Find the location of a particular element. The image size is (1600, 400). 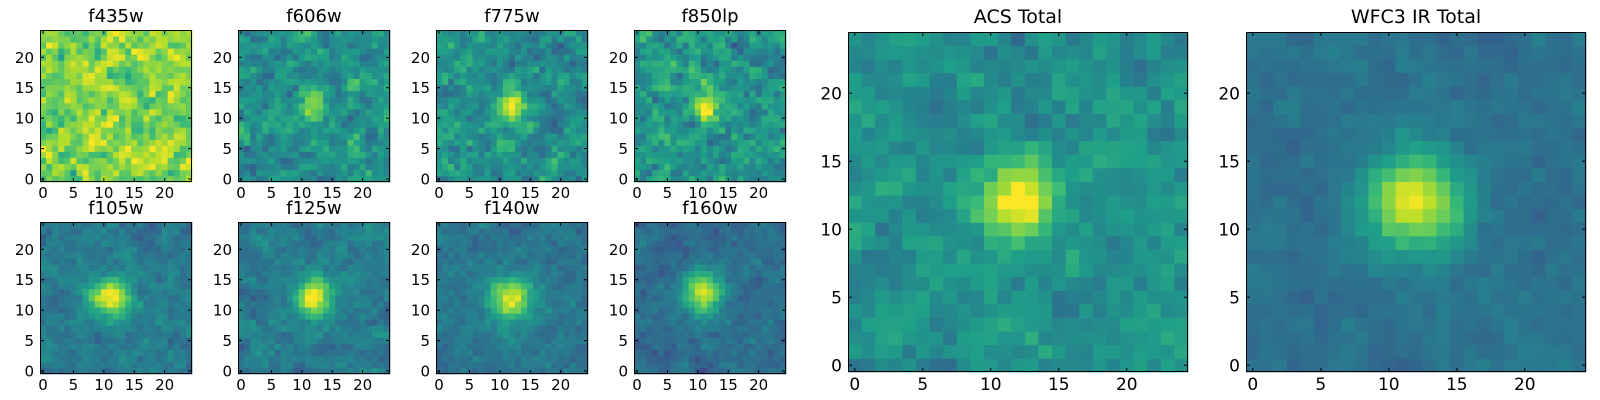

y-tick-label: 5 is located at coordinates (623, 149).